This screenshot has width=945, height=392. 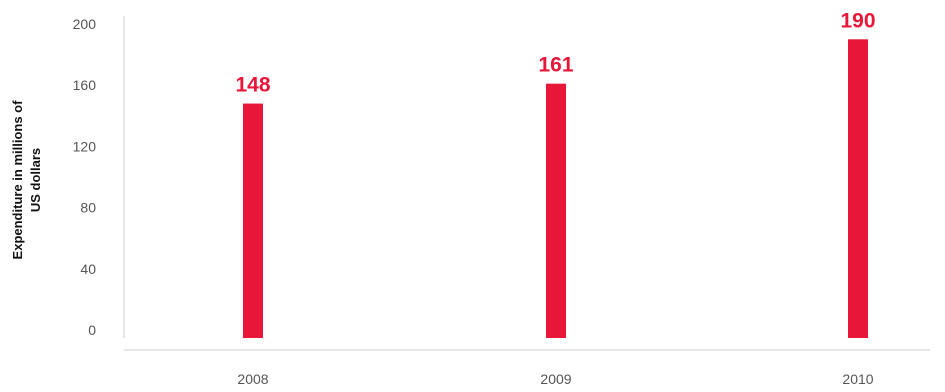 I want to click on y-tick-label: 160, so click(x=85, y=85).